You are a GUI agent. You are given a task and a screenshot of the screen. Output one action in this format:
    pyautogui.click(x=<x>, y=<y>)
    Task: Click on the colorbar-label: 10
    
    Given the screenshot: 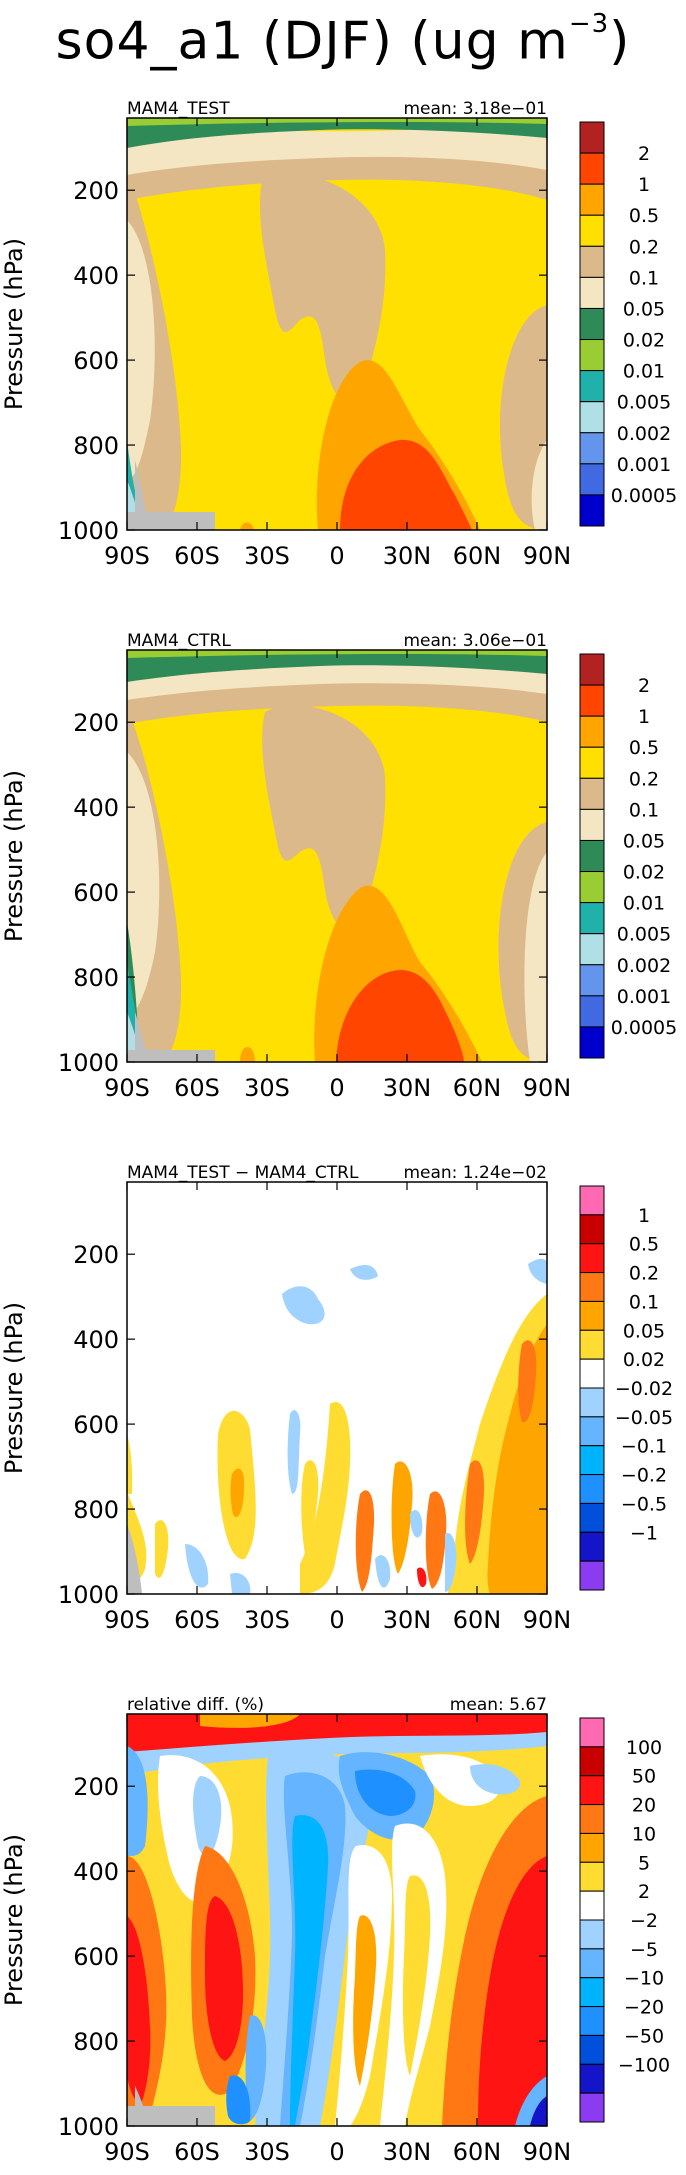 What is the action you would take?
    pyautogui.click(x=644, y=1834)
    